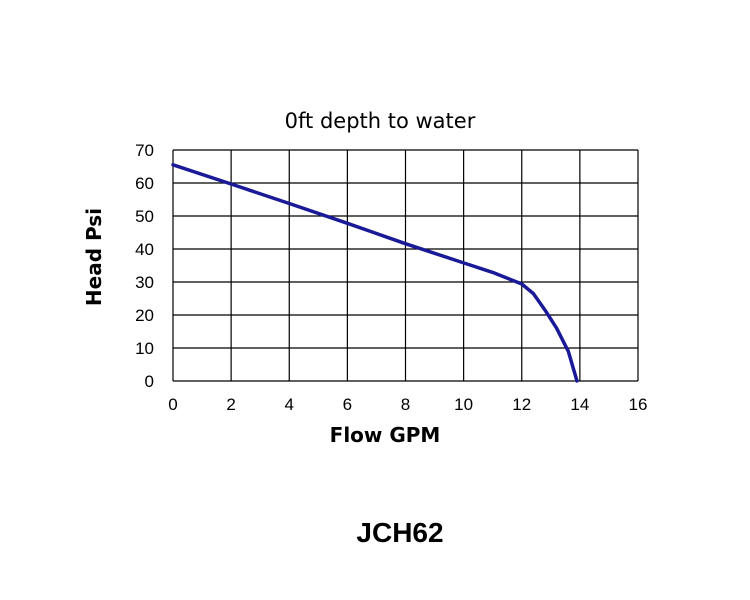 This screenshot has width=750, height=600. What do you see at coordinates (230, 404) in the screenshot?
I see `x-tick-label: 2` at bounding box center [230, 404].